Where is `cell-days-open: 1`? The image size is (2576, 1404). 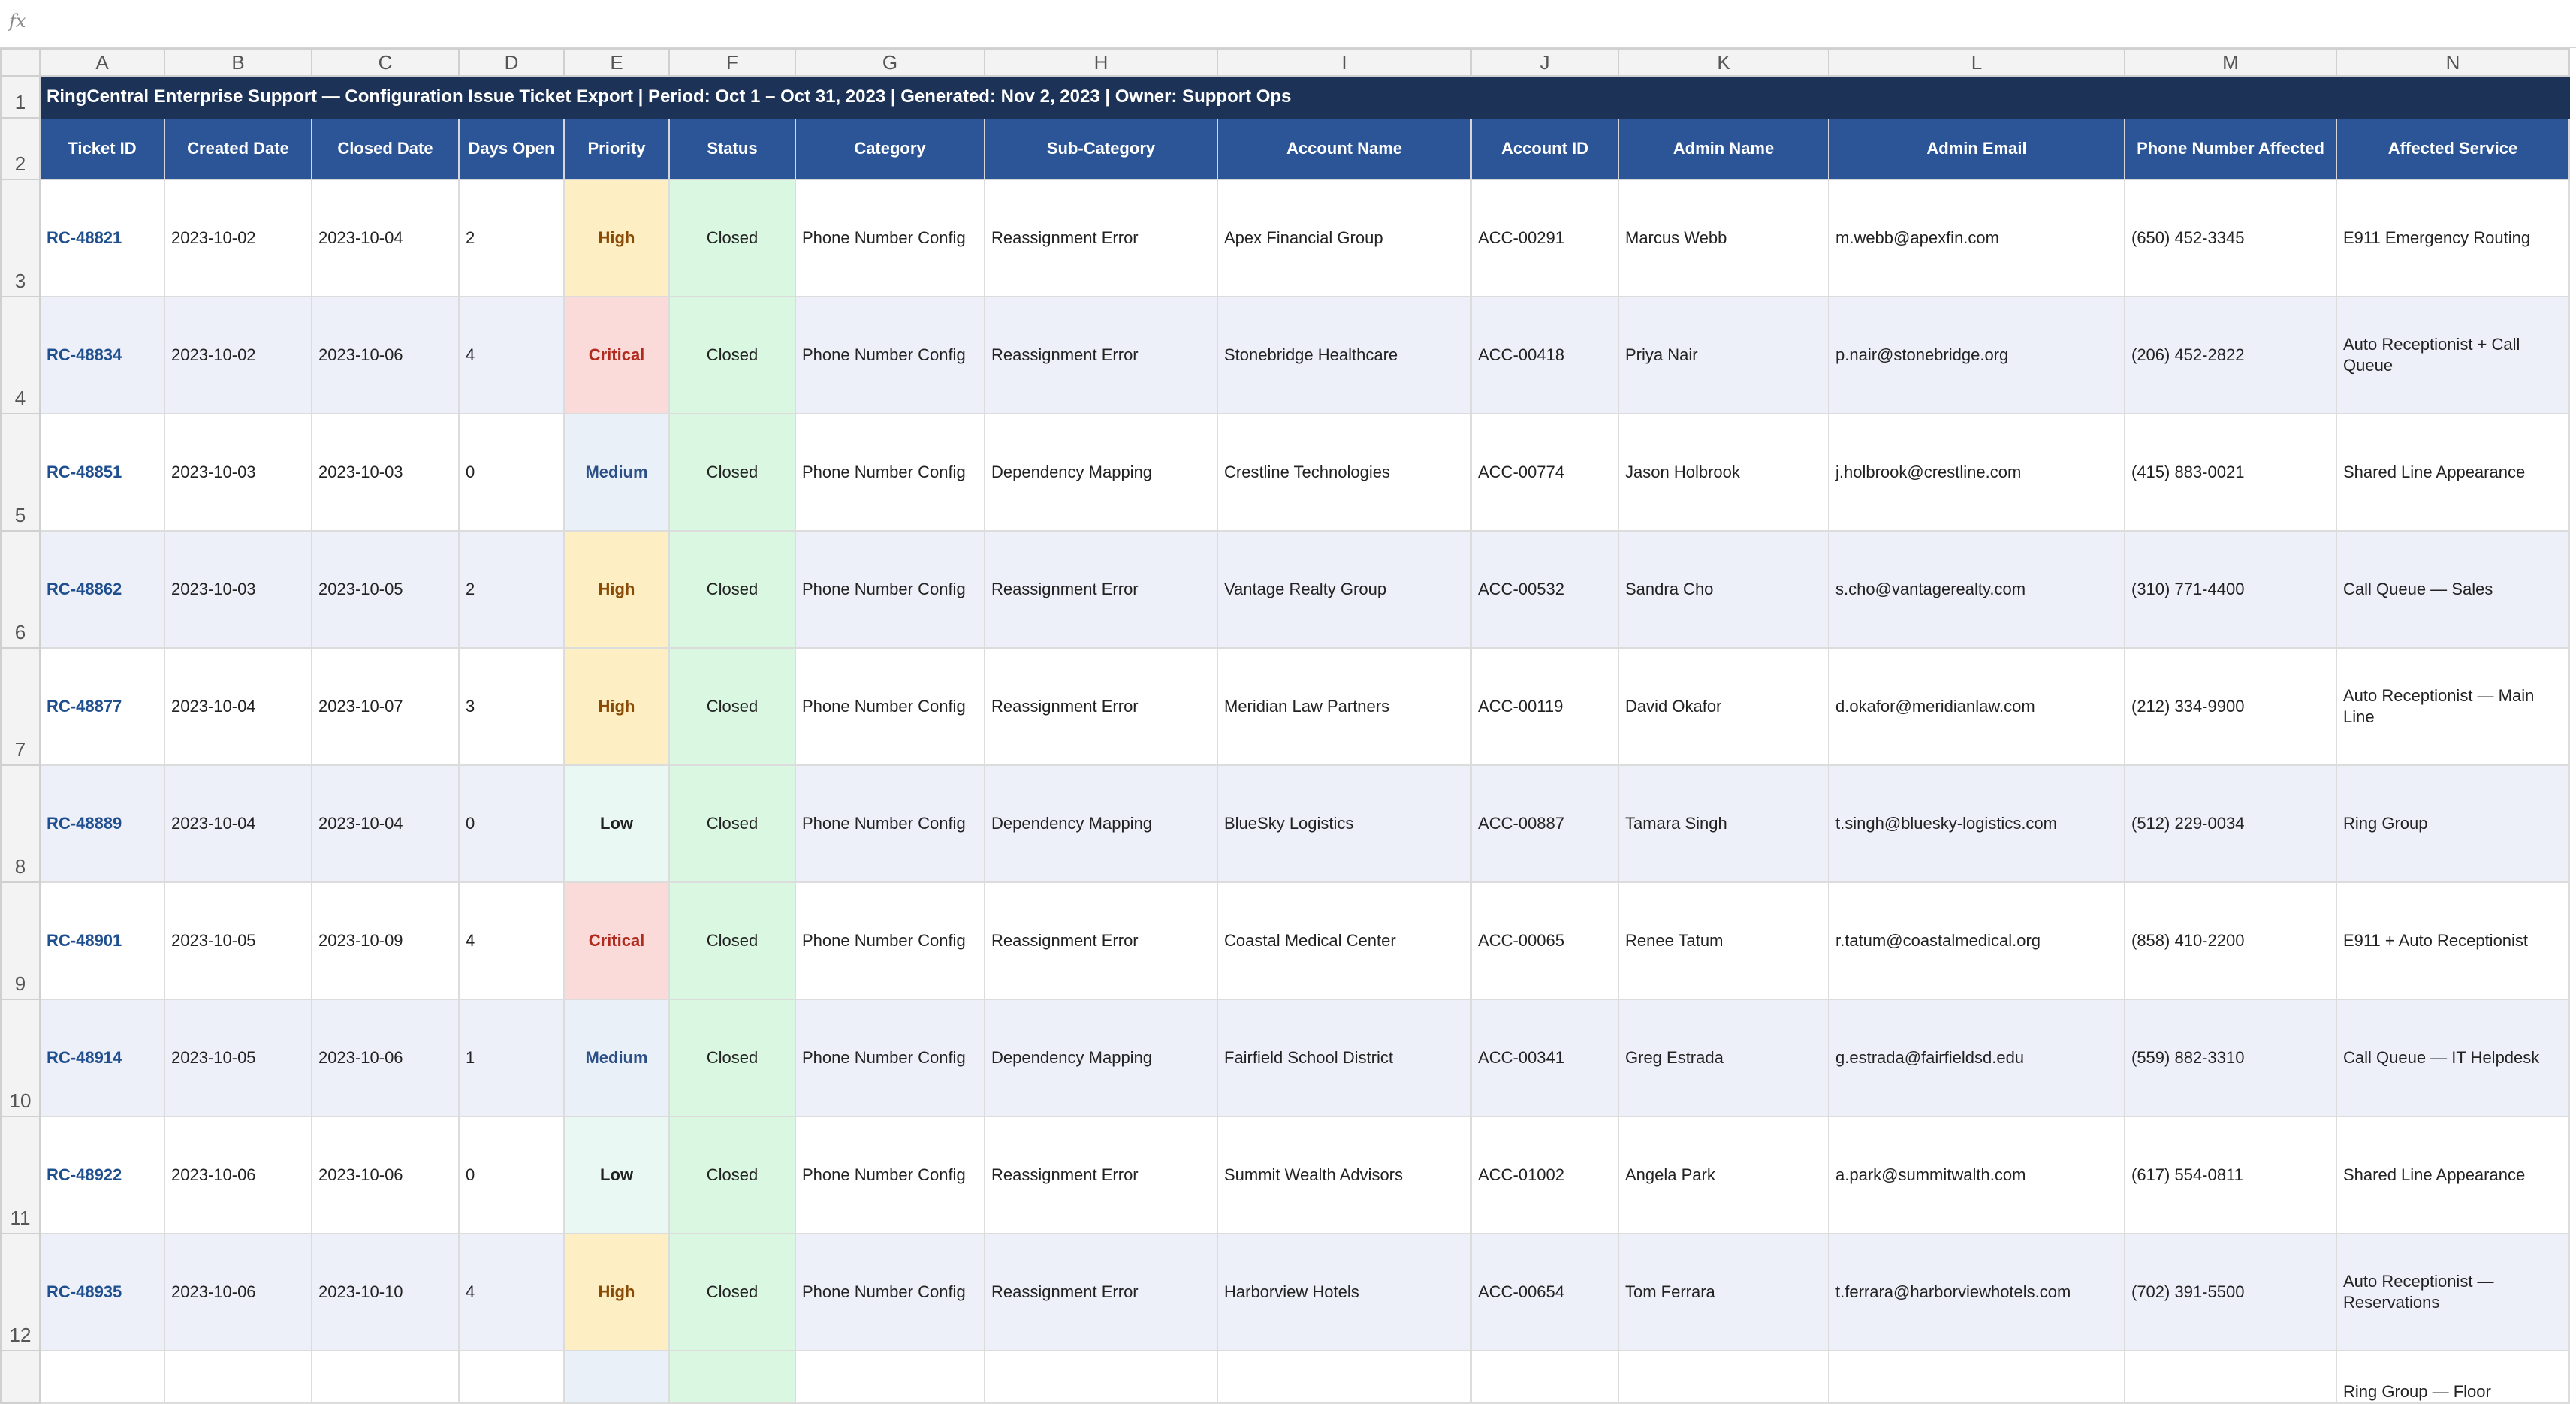
cell-days-open: 1 is located at coordinates (511, 1058).